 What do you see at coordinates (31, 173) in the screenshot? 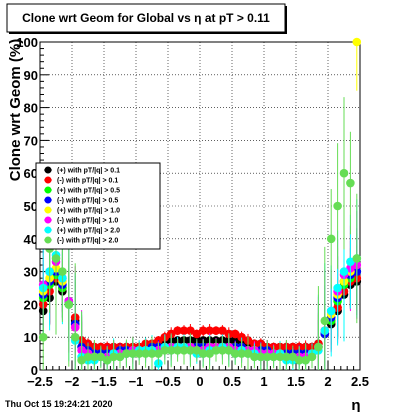
I see `y-tick-label: 60` at bounding box center [31, 173].